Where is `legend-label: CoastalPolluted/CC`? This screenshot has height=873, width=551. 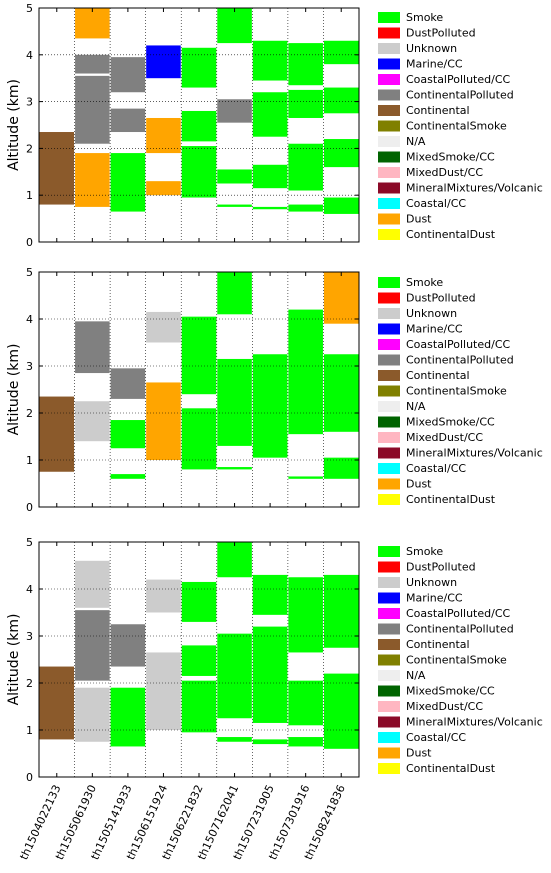
legend-label: CoastalPolluted/CC is located at coordinates (458, 79).